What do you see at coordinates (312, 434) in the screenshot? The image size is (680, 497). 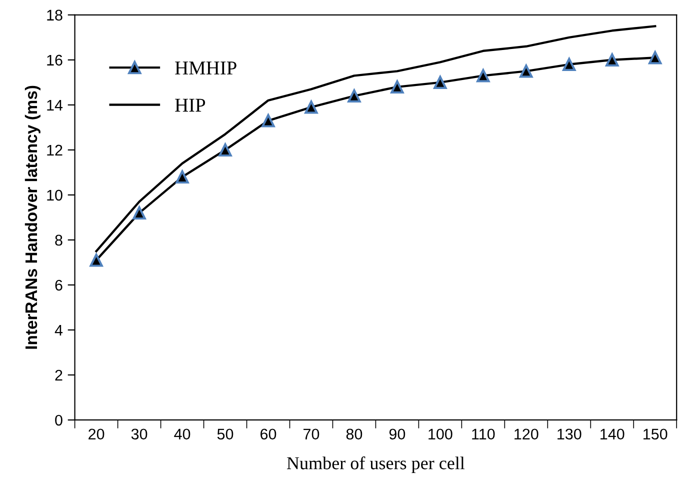 I see `x-tick-label: 70` at bounding box center [312, 434].